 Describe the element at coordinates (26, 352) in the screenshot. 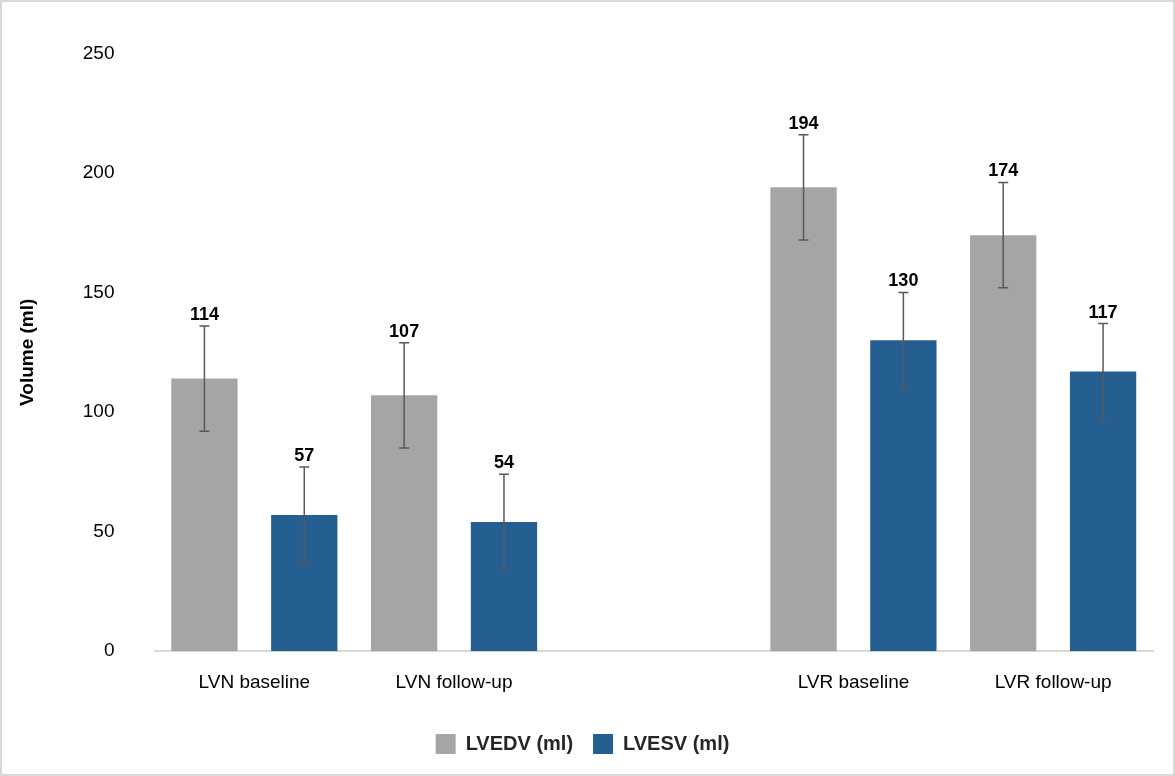

I see `y-axis-title: Volume (ml)` at that location.